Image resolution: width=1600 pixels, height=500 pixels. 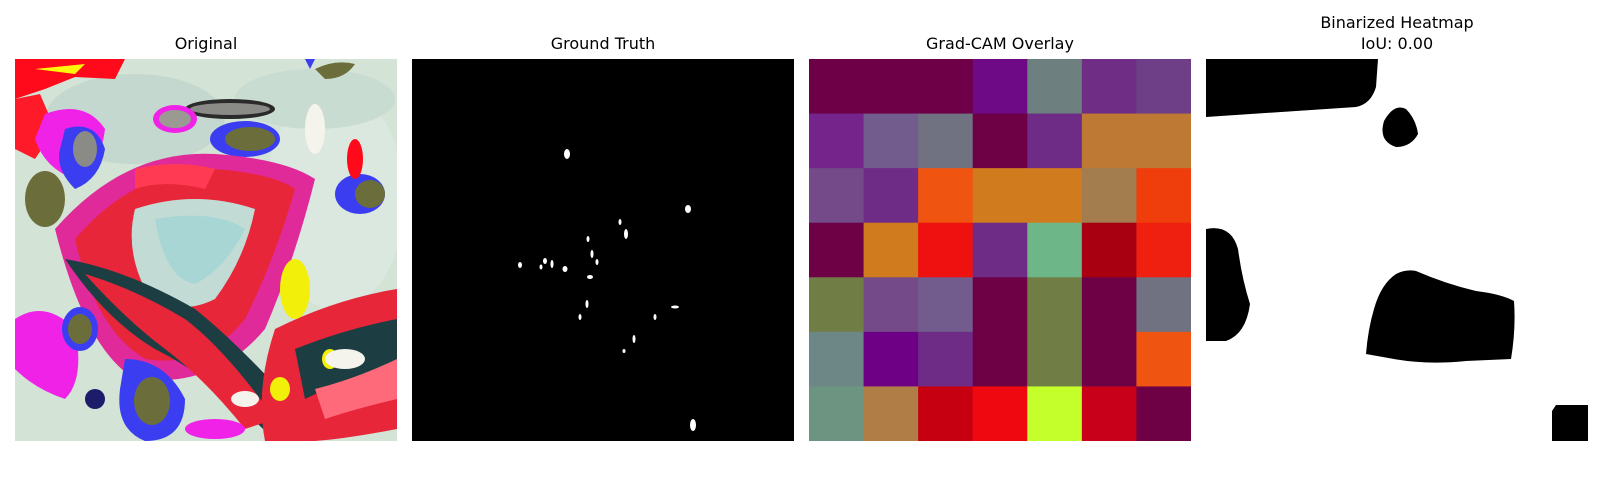 I want to click on panel-title-ground-truth: Ground Truth, so click(x=603, y=43).